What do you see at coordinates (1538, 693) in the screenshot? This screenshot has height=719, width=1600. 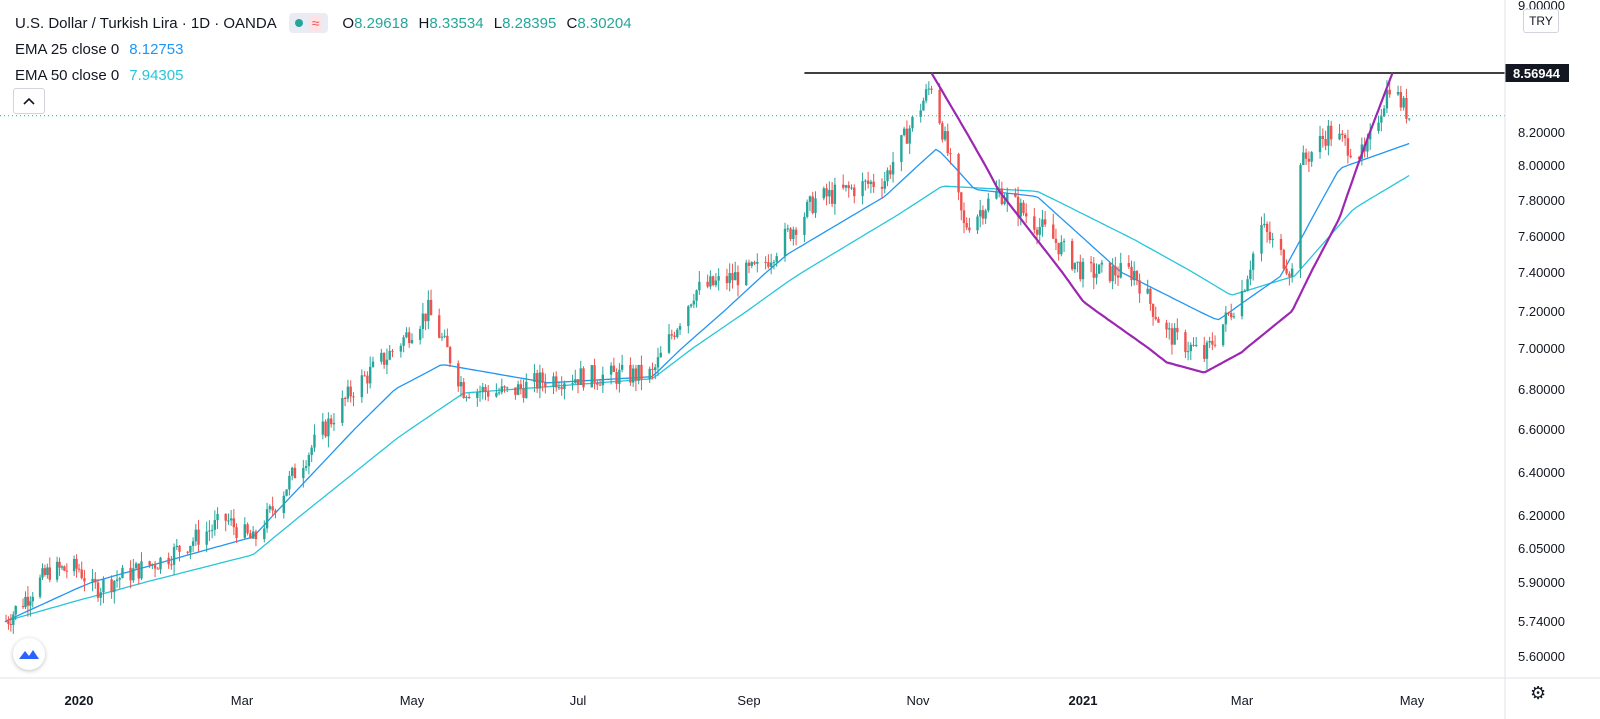 I see `settings-button: ⚙` at bounding box center [1538, 693].